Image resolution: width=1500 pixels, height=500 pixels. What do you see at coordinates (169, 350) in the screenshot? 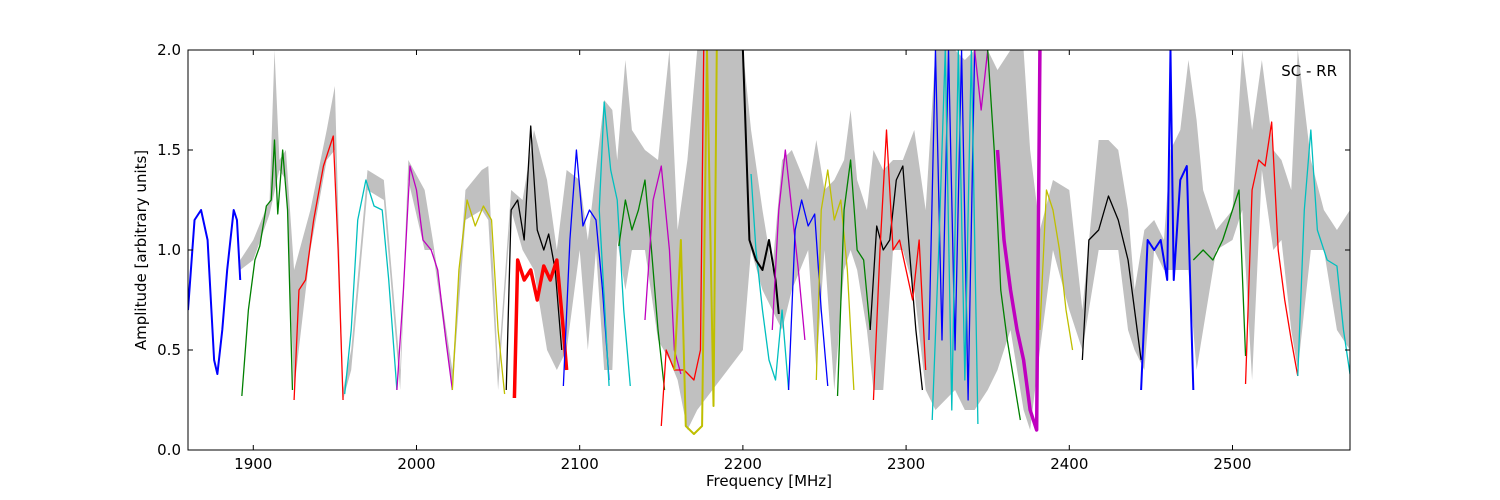
I see `y-tick-label: 0.5` at bounding box center [169, 350].